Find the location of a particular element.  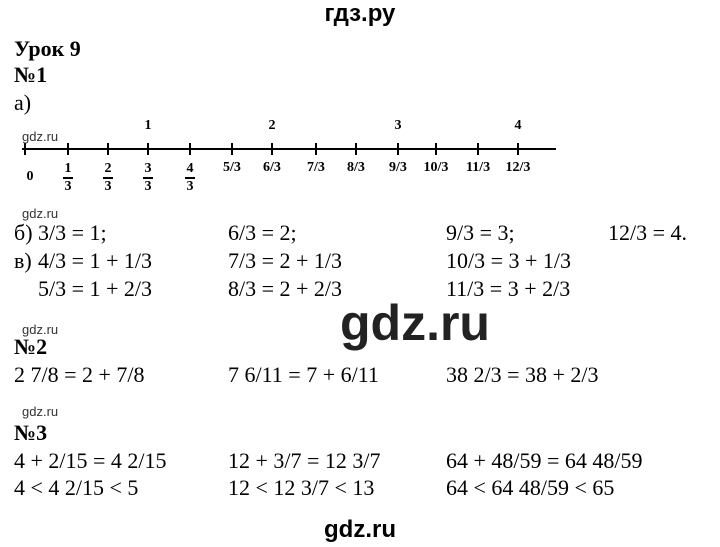

equation: 4 + 2/15 = 4 2/15 is located at coordinates (90, 460).